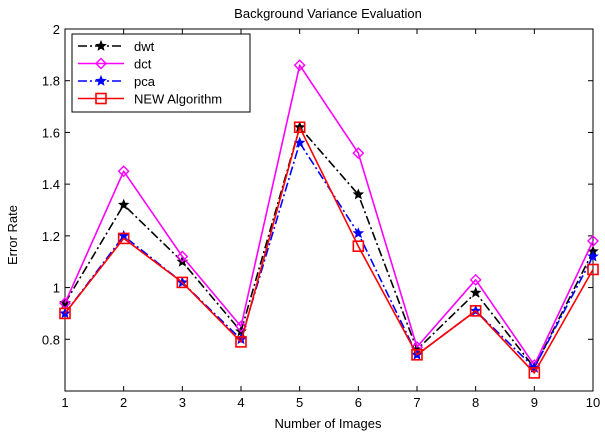  What do you see at coordinates (51, 339) in the screenshot?
I see `y-tick-label: 0.8` at bounding box center [51, 339].